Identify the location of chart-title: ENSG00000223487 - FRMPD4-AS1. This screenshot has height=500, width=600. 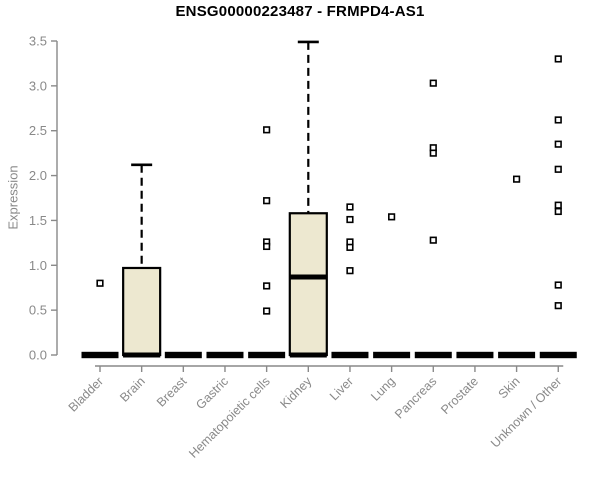
(300, 11).